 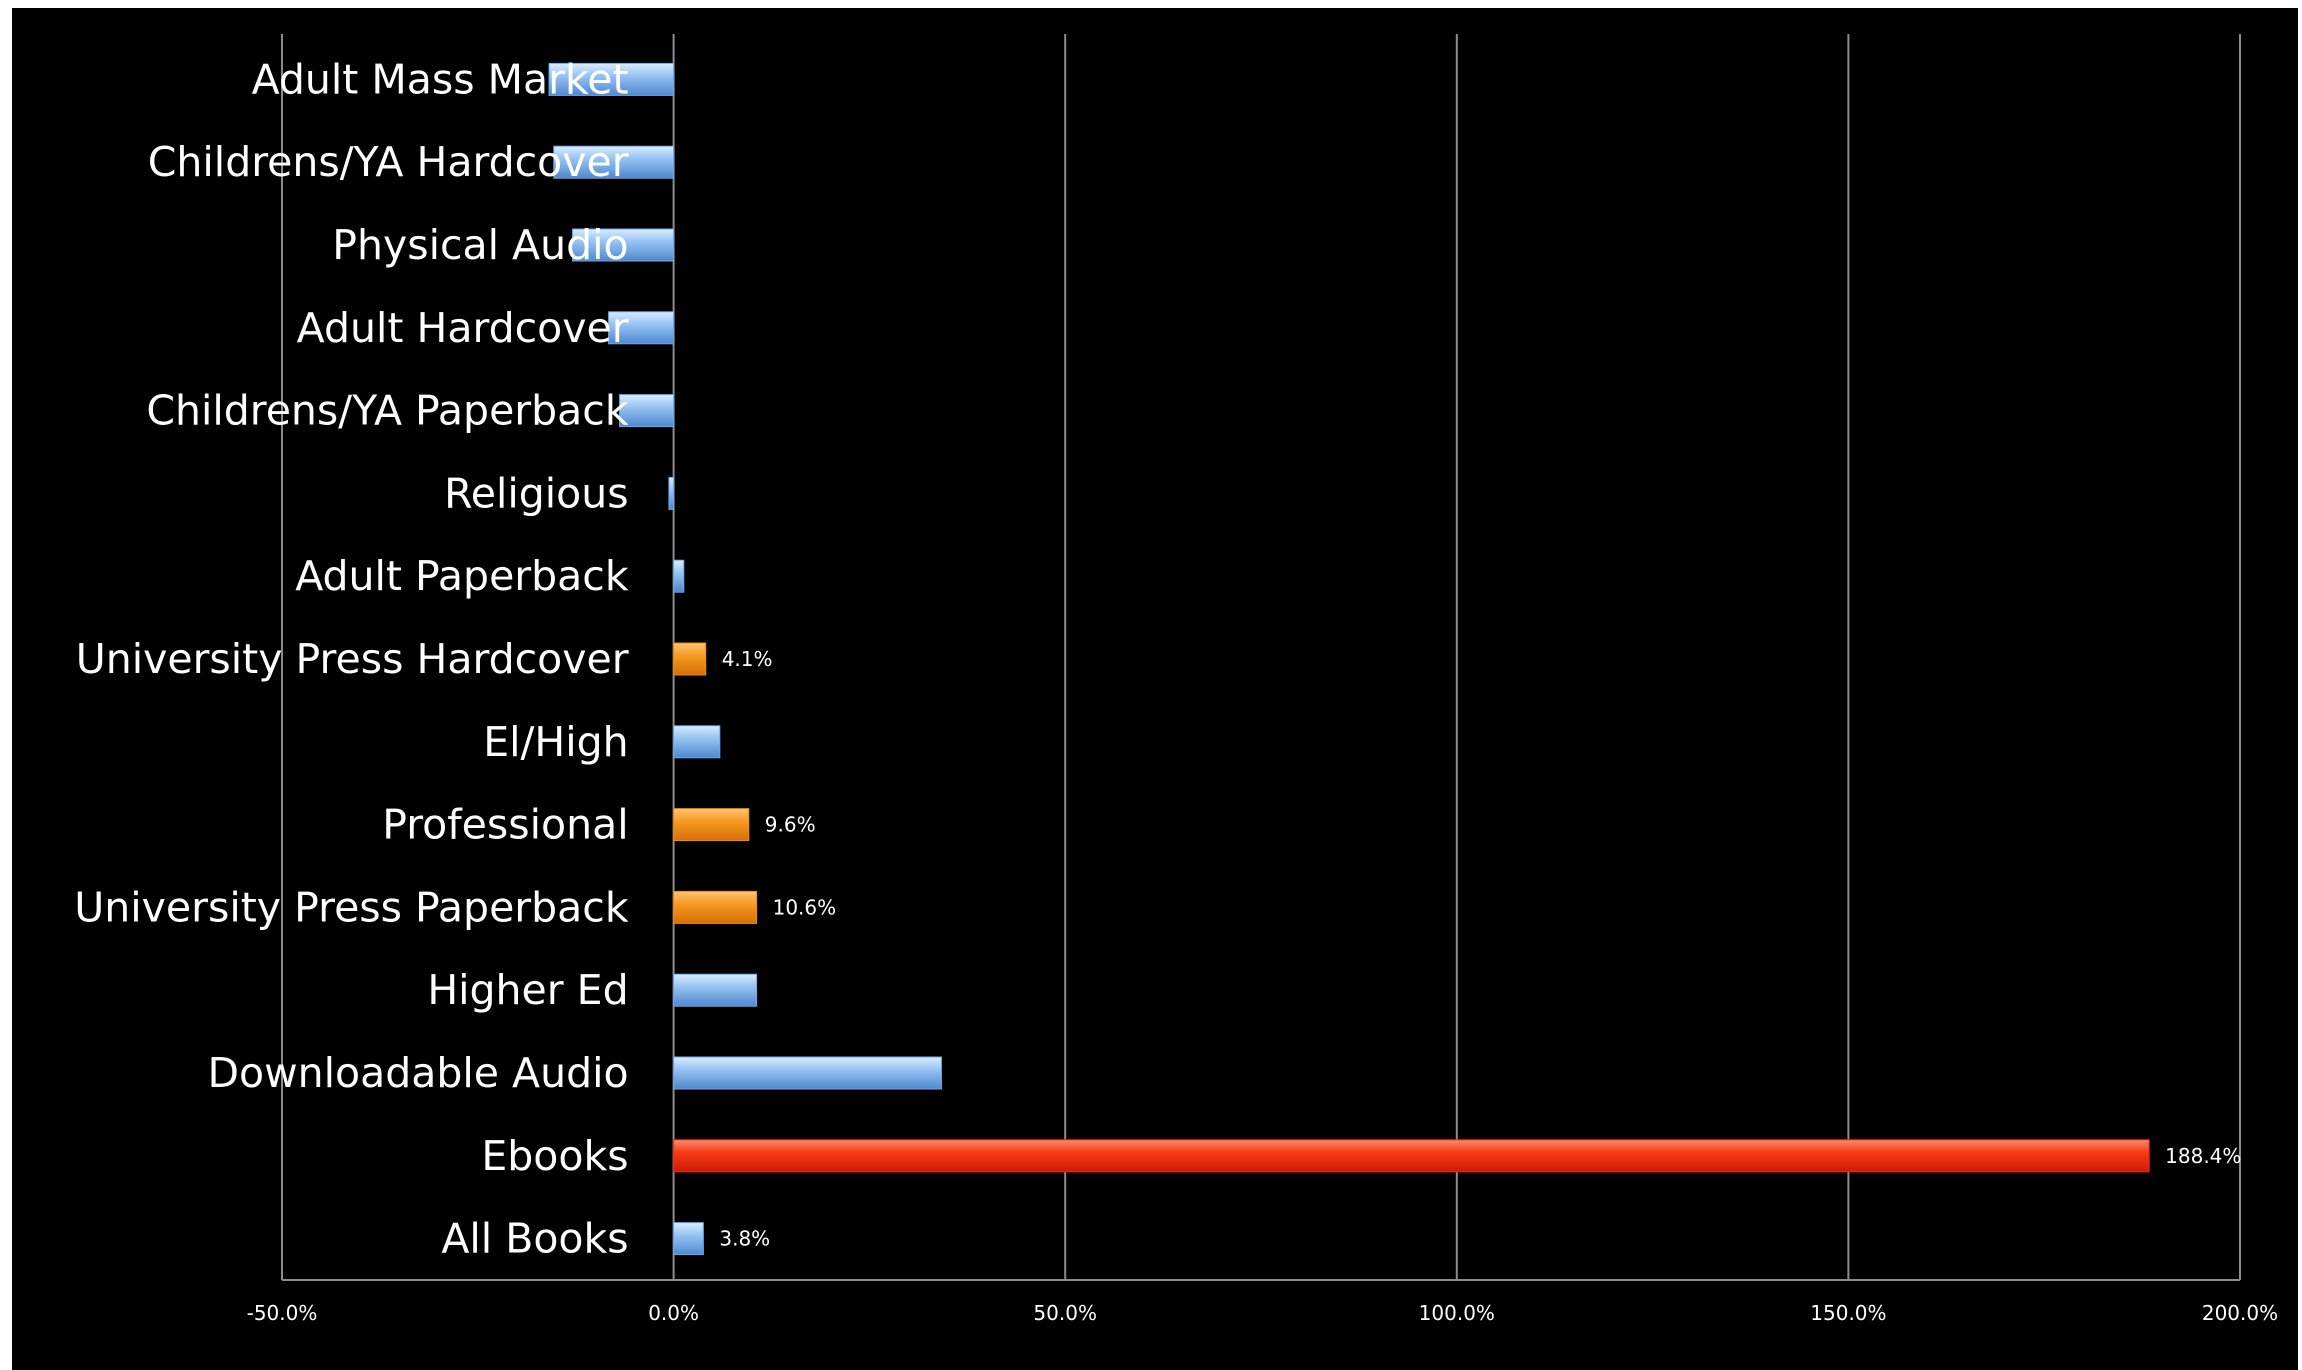 What do you see at coordinates (555, 742) in the screenshot?
I see `category-label: El/High` at bounding box center [555, 742].